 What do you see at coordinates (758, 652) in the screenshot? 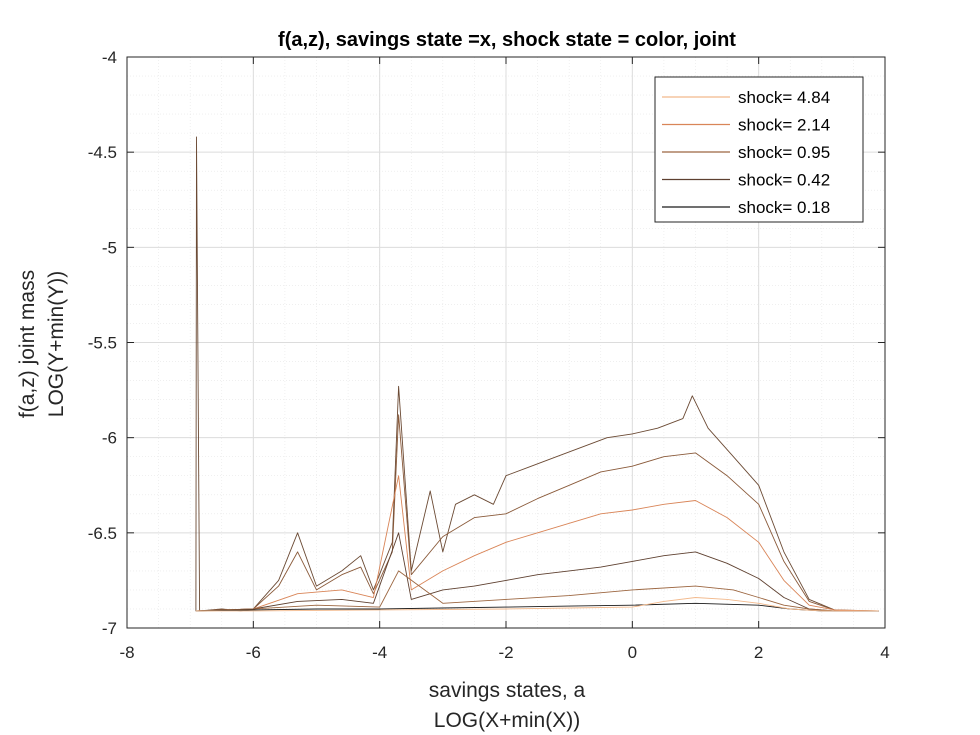
I see `x-tick-label: 2` at bounding box center [758, 652].